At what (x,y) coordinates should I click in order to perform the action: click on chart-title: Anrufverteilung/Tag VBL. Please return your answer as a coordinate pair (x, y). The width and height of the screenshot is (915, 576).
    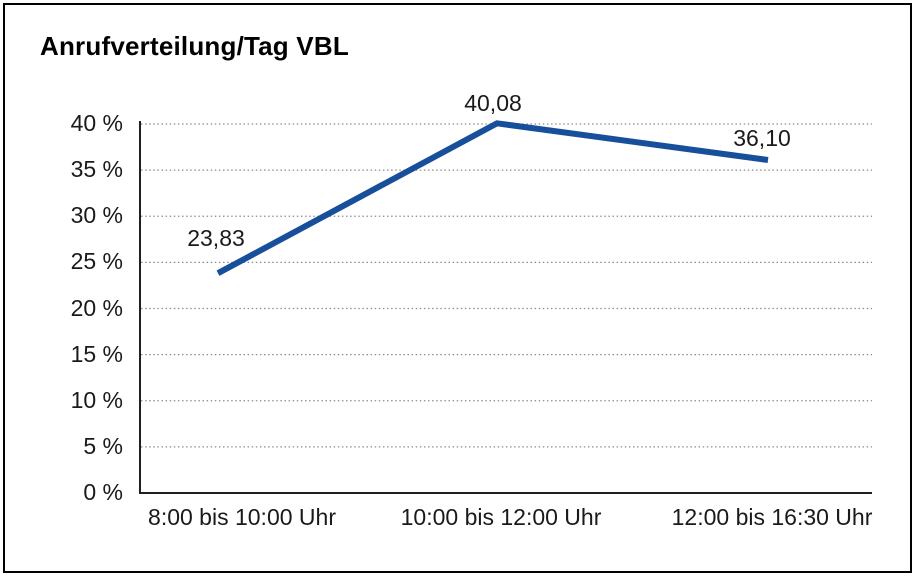
    Looking at the image, I should click on (194, 46).